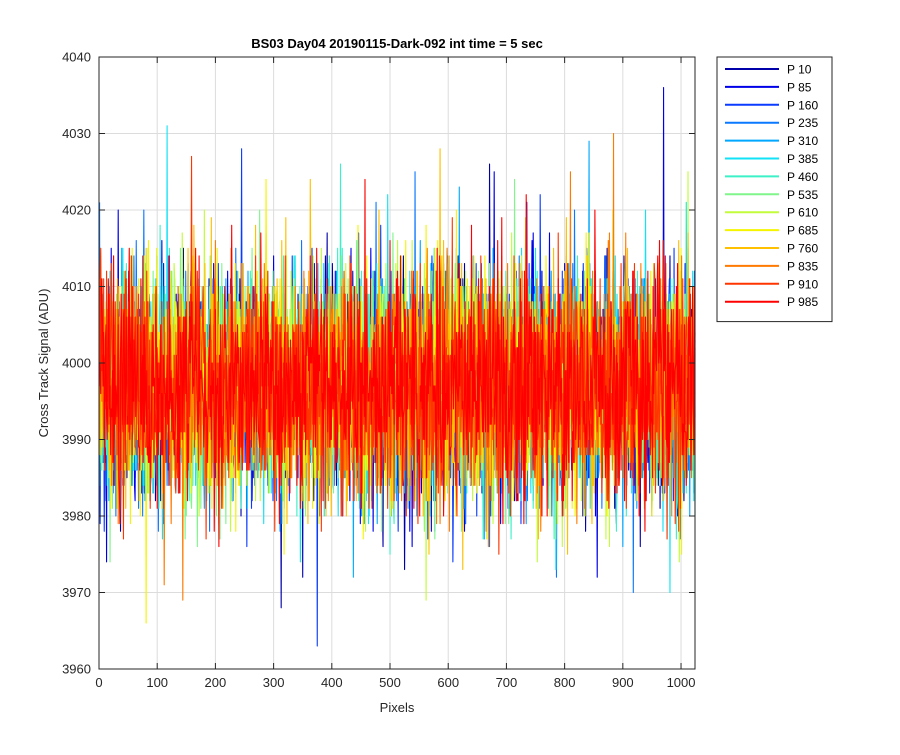 The image size is (900, 755). What do you see at coordinates (76, 592) in the screenshot?
I see `y-tick-label: 3970` at bounding box center [76, 592].